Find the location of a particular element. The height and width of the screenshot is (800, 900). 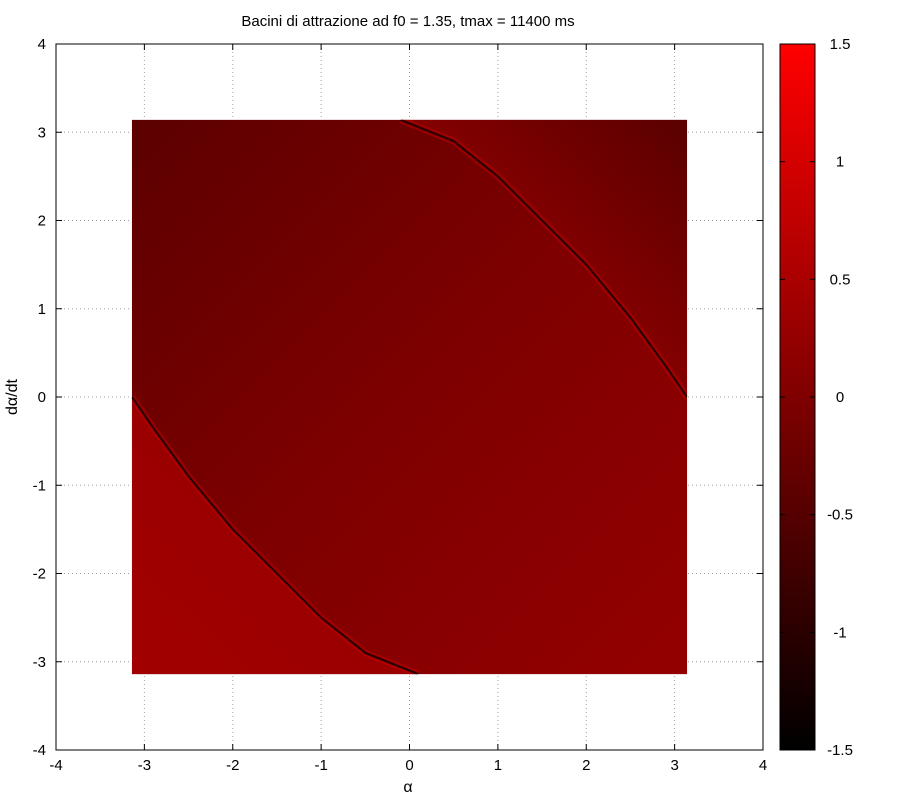

x-tick-label: 2 is located at coordinates (586, 765).